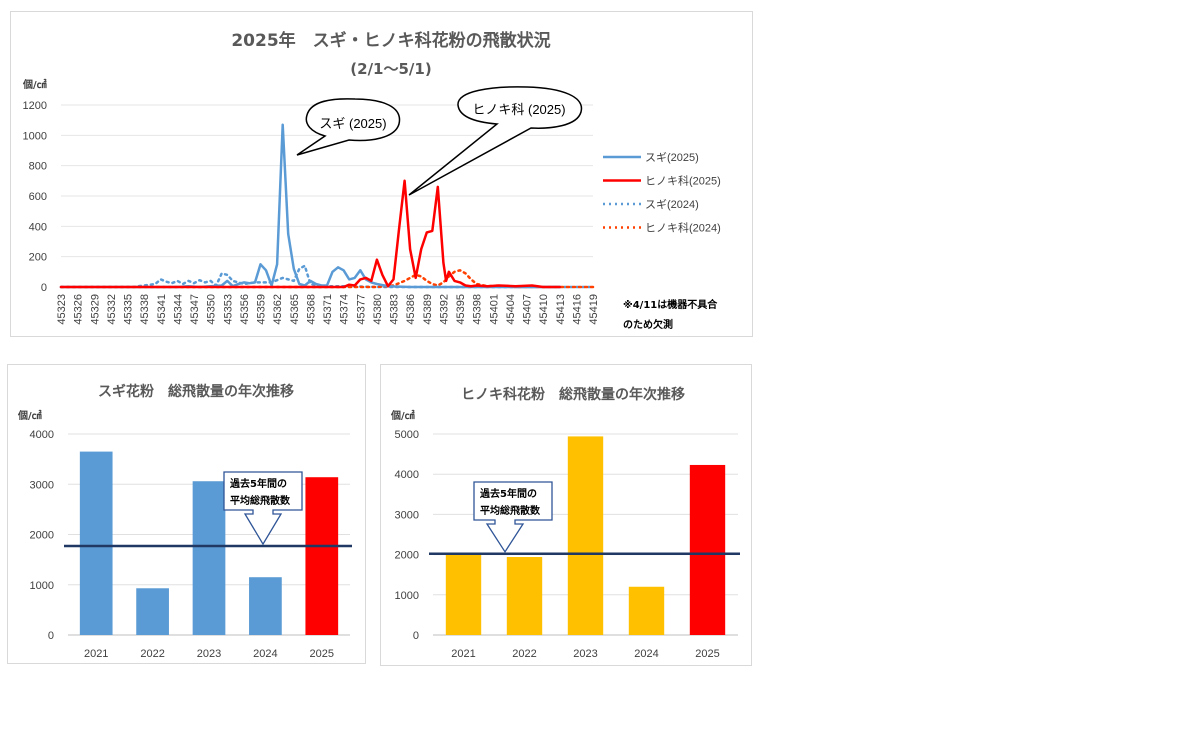 This screenshot has width=1200, height=750. What do you see at coordinates (594, 309) in the screenshot?
I see `x-tick-label: 45419` at bounding box center [594, 309].